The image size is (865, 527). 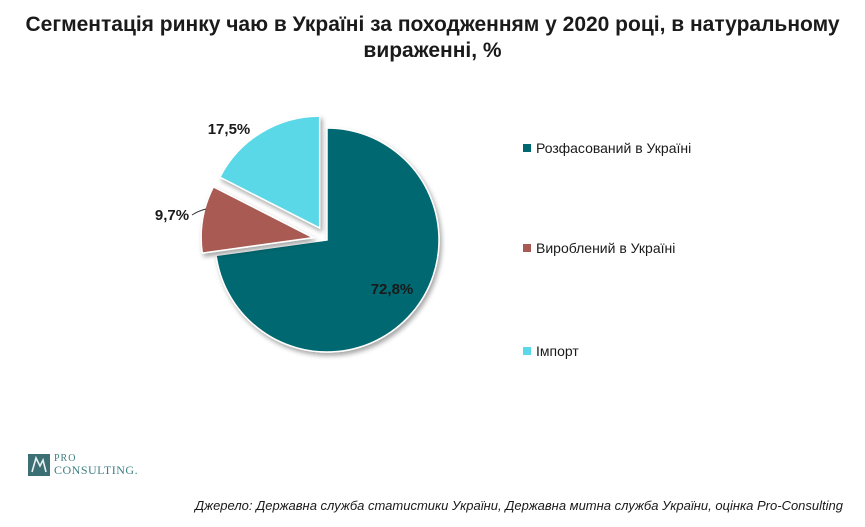 I want to click on legend-item-import: Імпорт, so click(x=551, y=351).